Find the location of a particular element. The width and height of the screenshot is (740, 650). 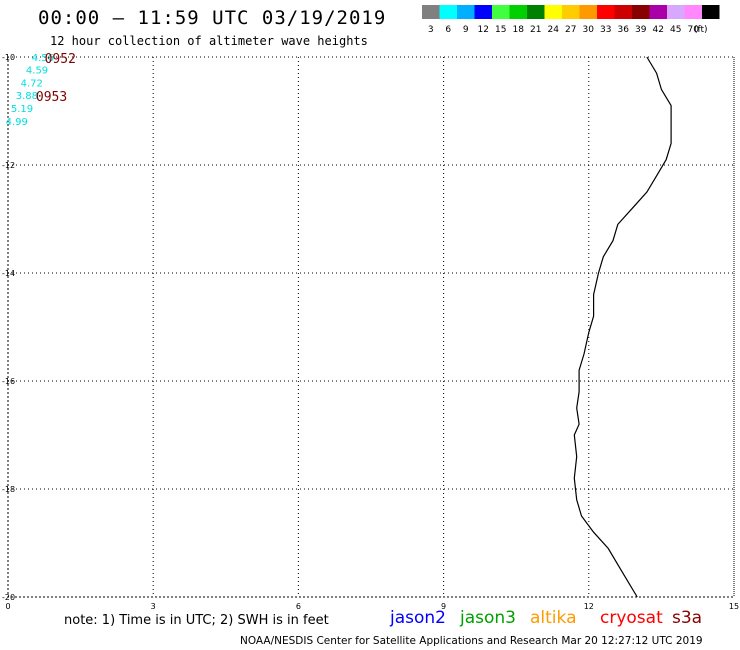

satellite-name: s3a is located at coordinates (687, 618).